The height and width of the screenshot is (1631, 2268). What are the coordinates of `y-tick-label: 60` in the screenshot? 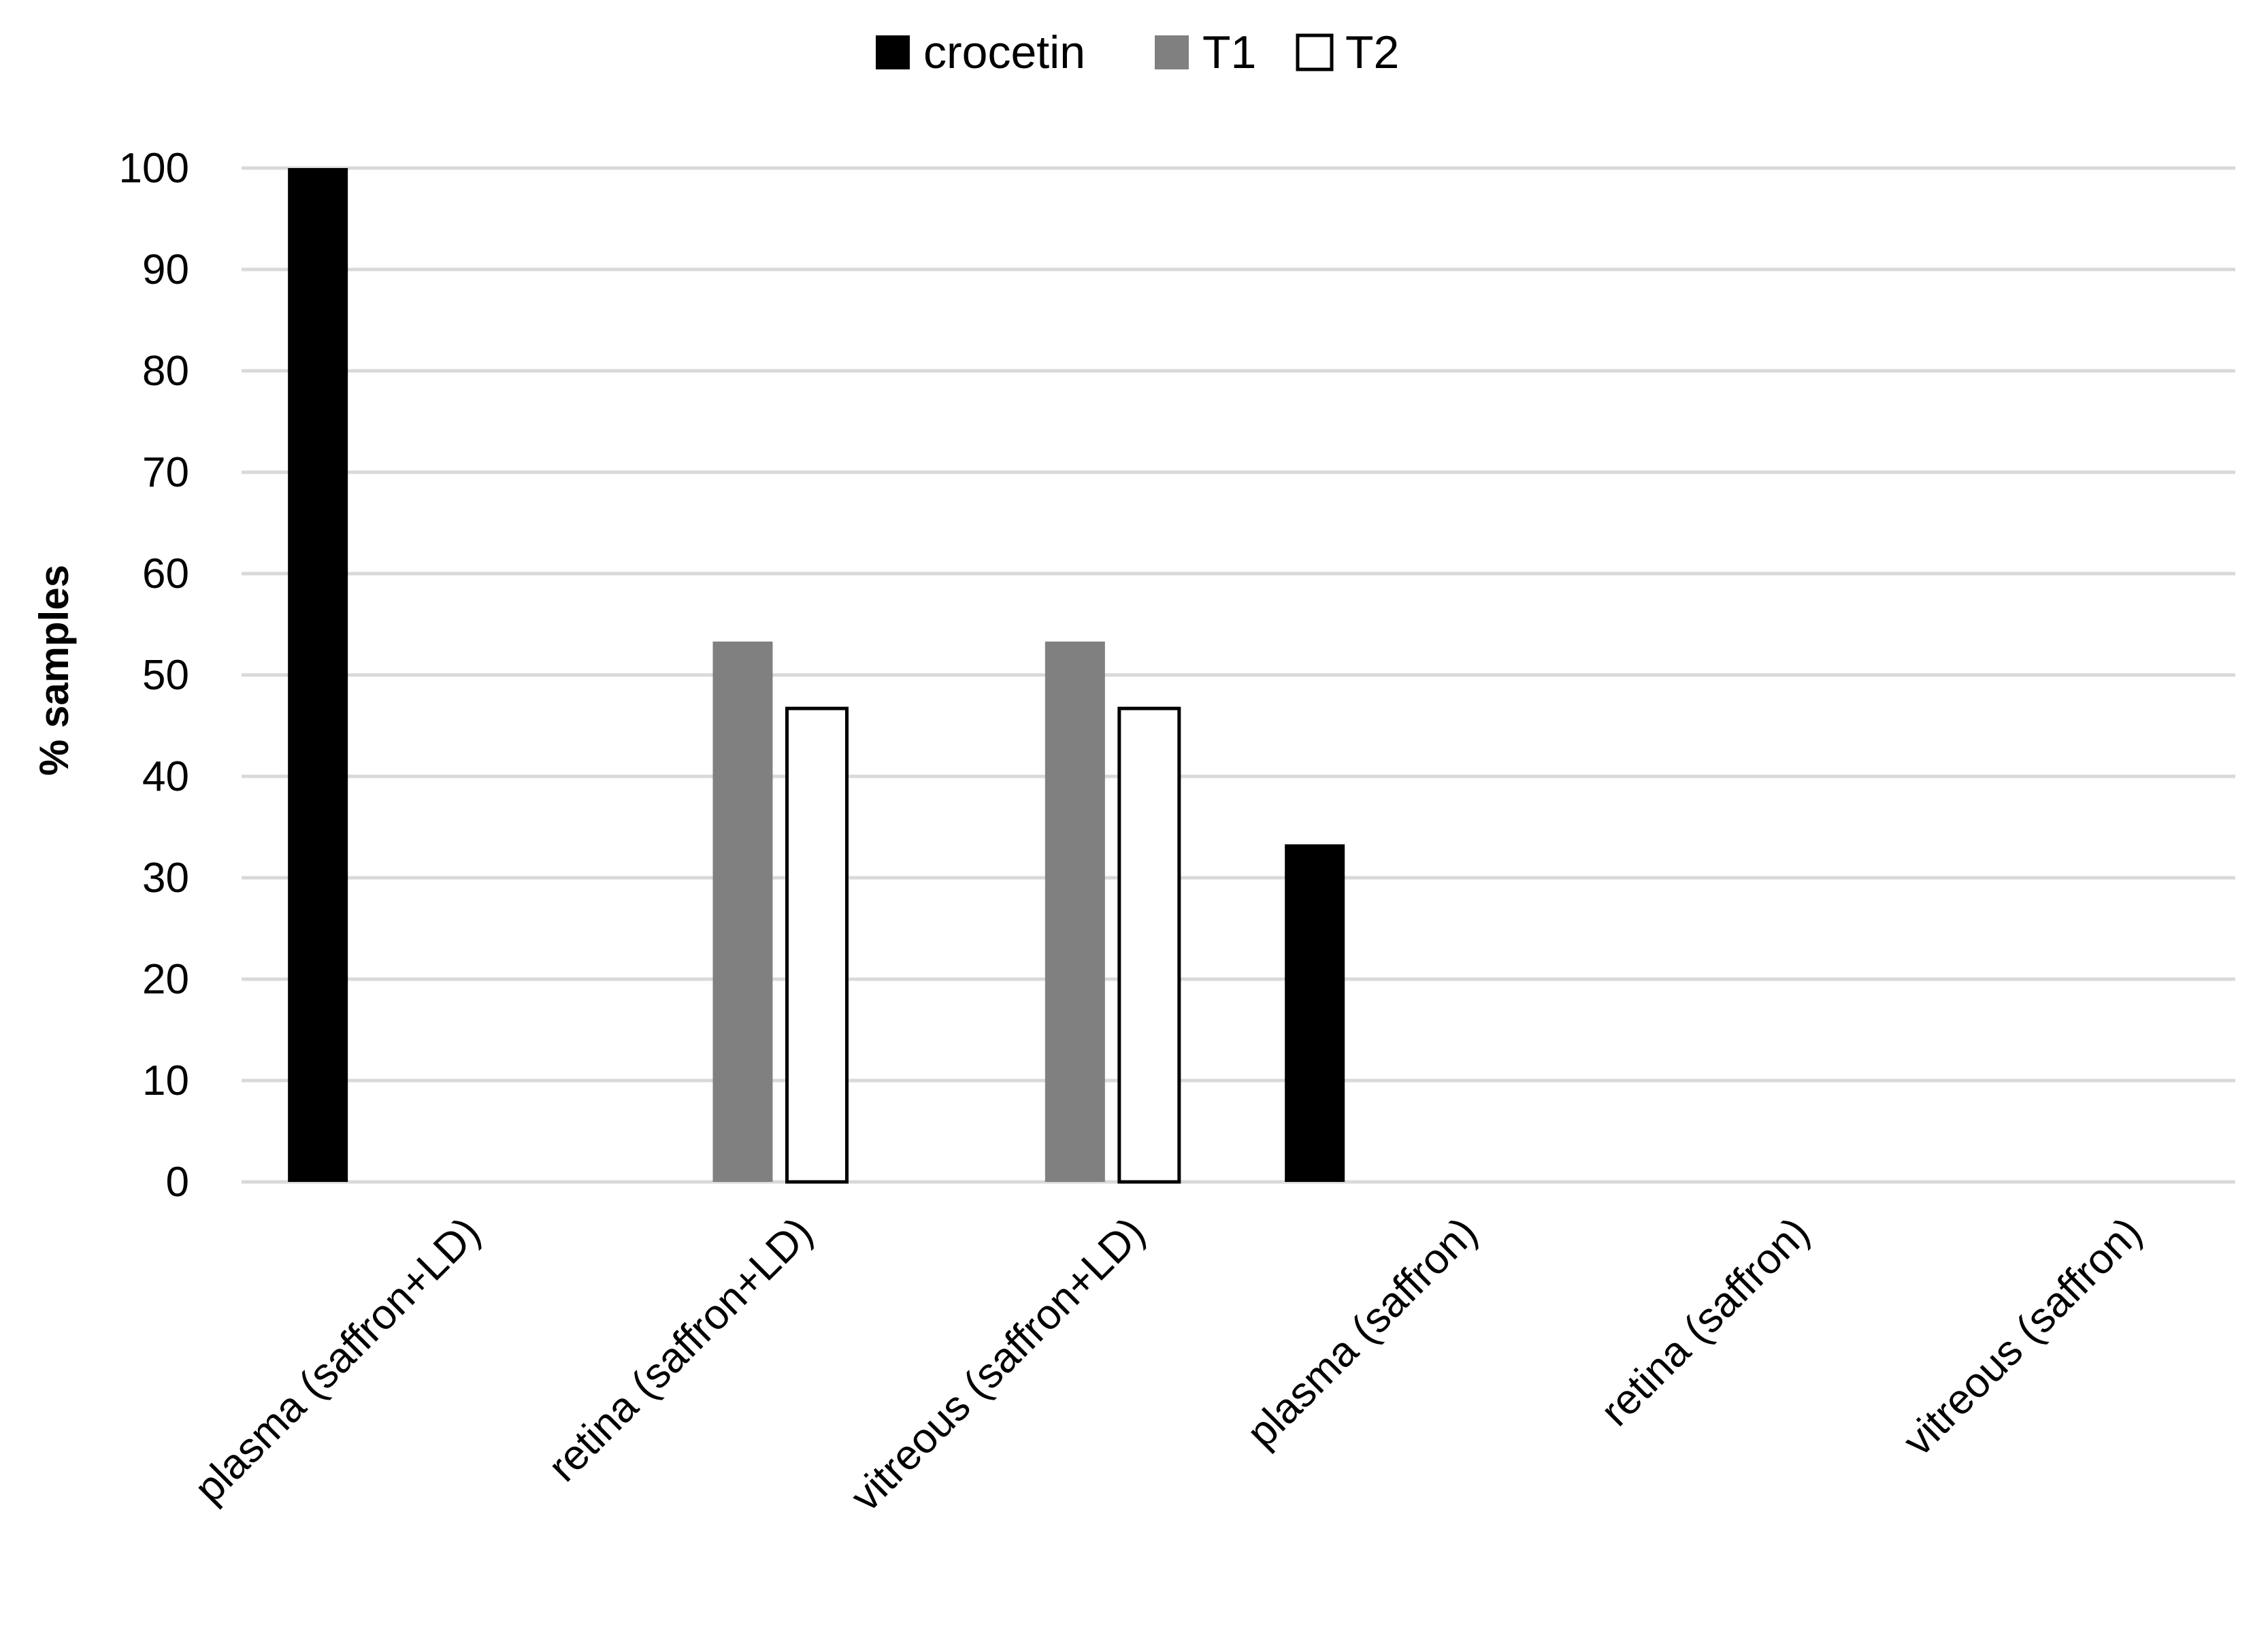 It's located at (165, 574).